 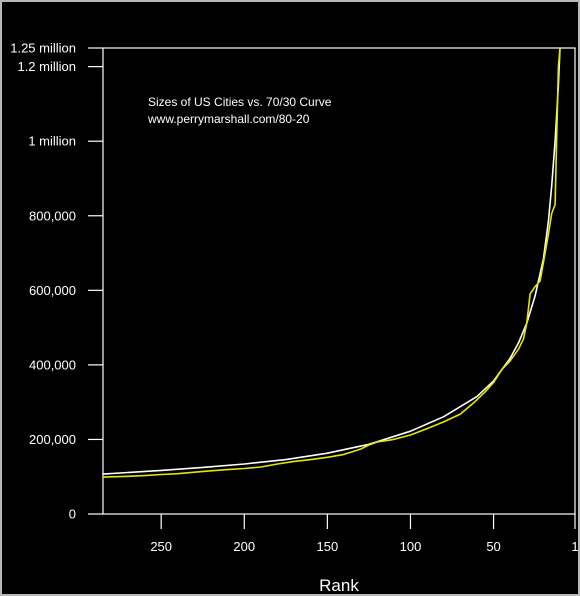 I want to click on chart-subtitle: www.perrymarshall.com/80-20, so click(x=228, y=119).